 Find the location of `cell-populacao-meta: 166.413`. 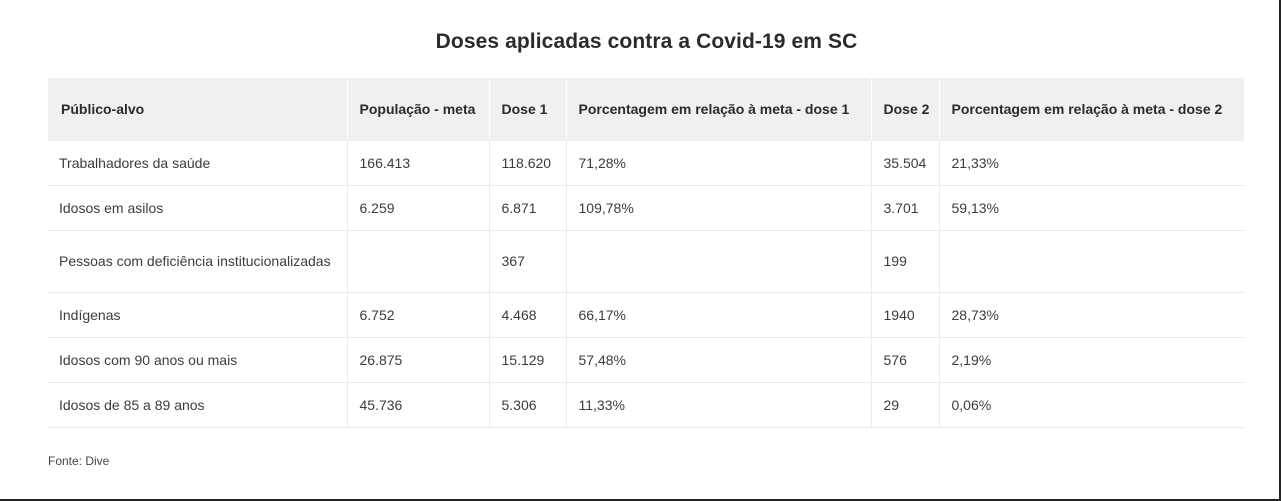

cell-populacao-meta: 166.413 is located at coordinates (418, 163).